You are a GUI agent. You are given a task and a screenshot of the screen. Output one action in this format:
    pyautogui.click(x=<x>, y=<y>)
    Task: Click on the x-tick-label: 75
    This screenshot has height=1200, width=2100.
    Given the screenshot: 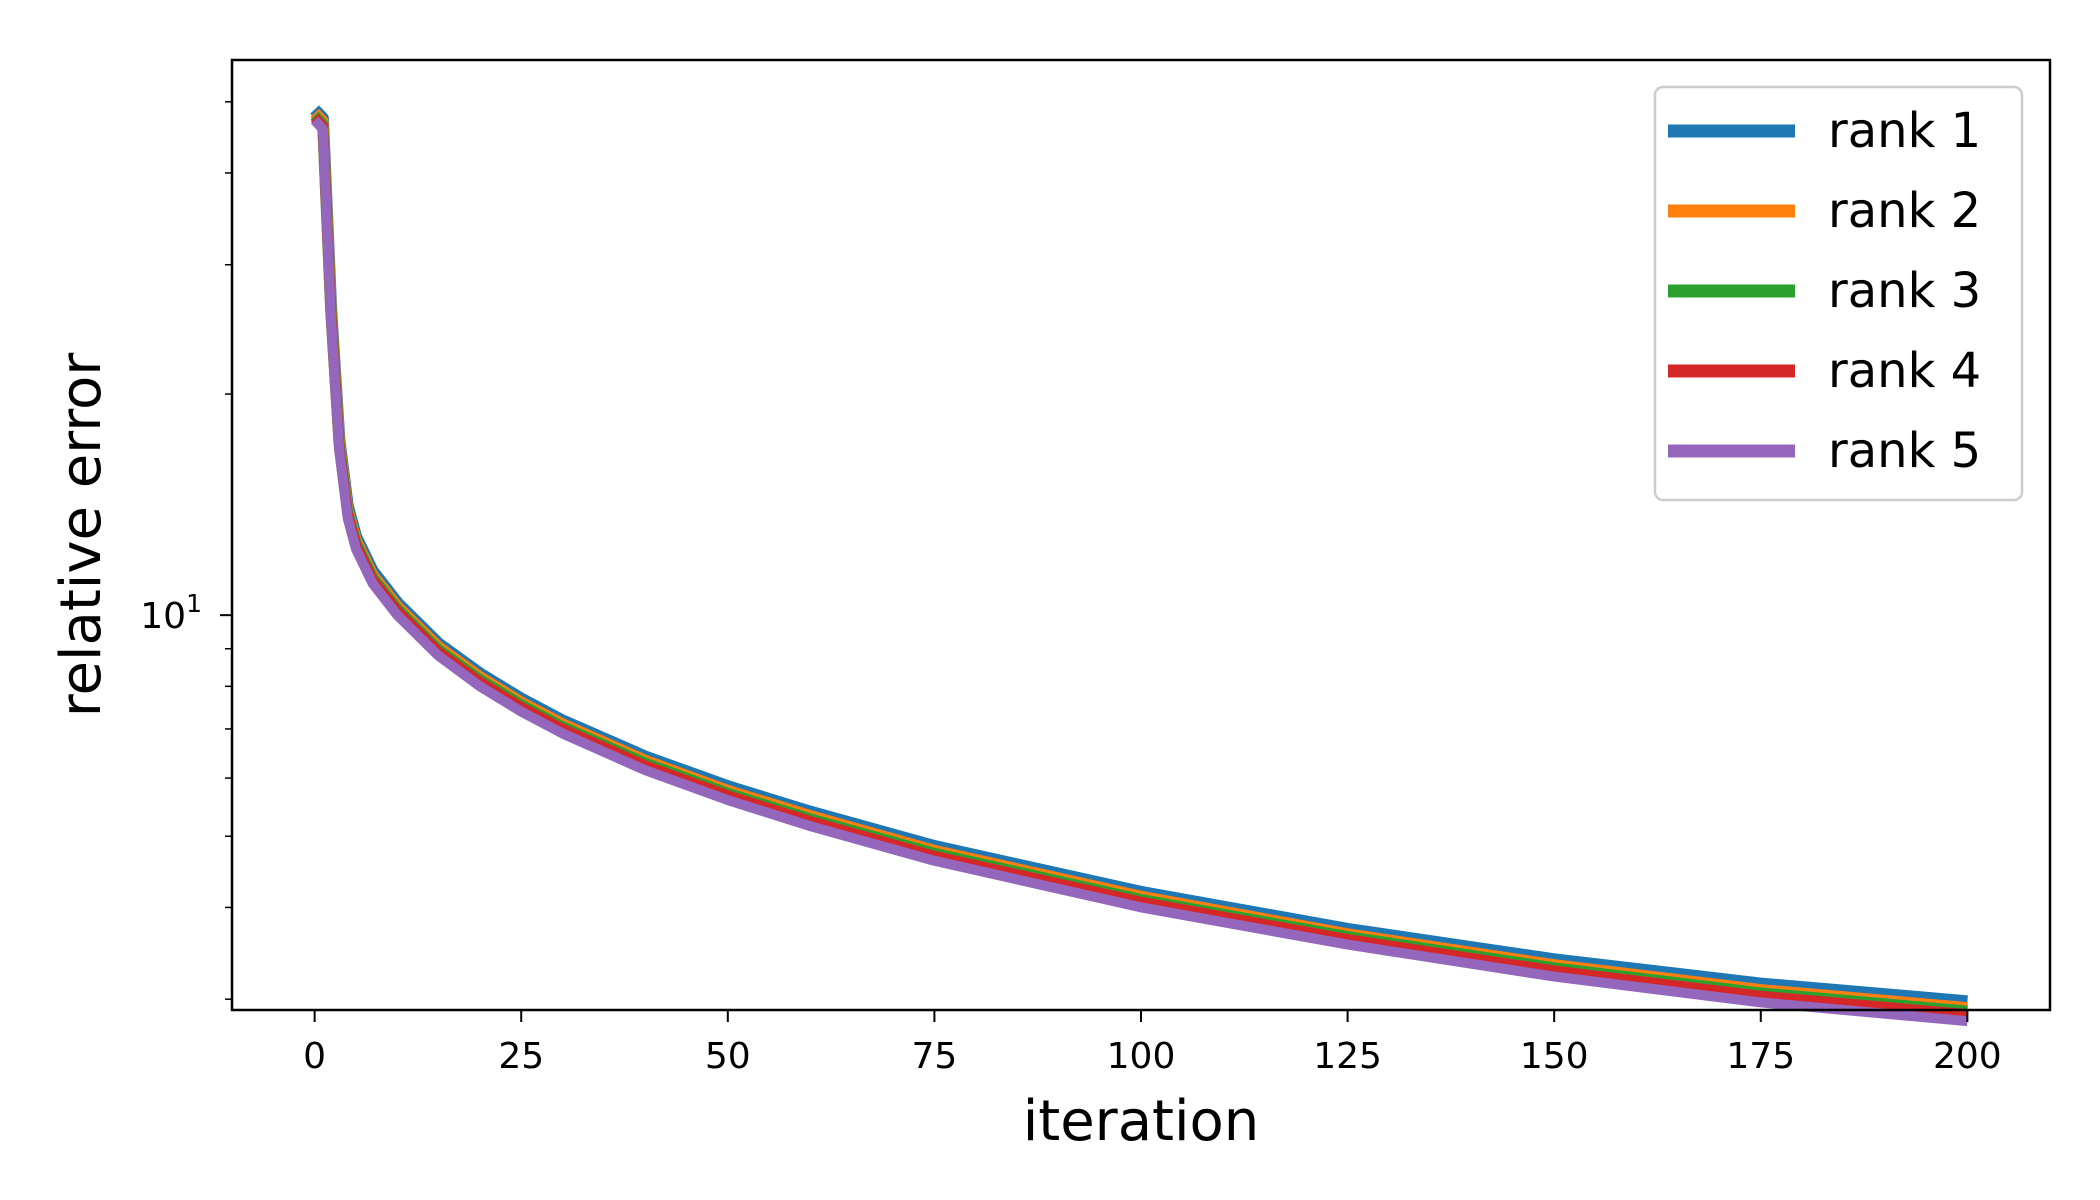 What is the action you would take?
    pyautogui.click(x=935, y=1056)
    